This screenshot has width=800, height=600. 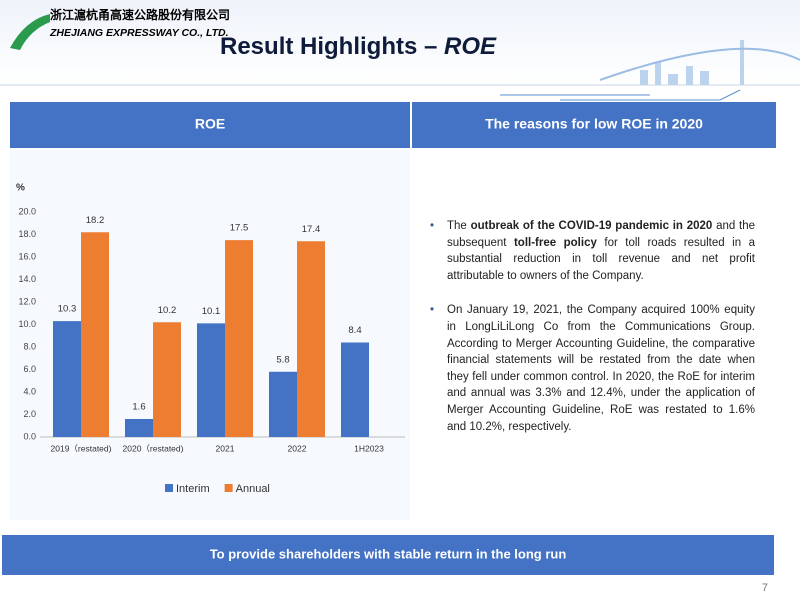 What do you see at coordinates (27, 301) in the screenshot?
I see `y-tick-label: 12.0` at bounding box center [27, 301].